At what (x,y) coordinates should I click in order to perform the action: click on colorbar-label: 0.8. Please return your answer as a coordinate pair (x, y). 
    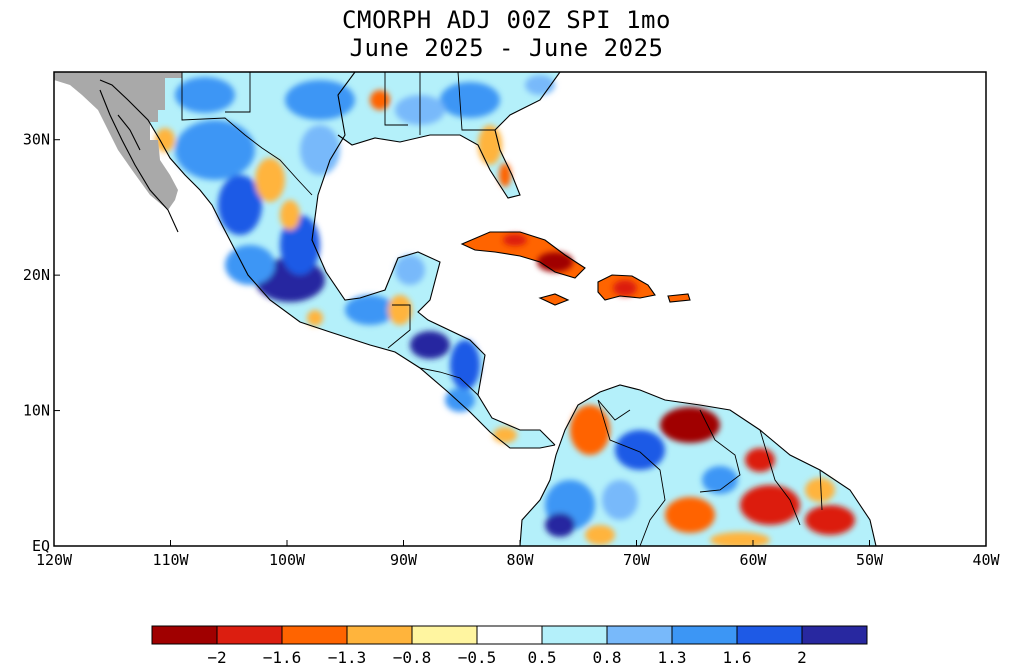
    Looking at the image, I should click on (607, 657).